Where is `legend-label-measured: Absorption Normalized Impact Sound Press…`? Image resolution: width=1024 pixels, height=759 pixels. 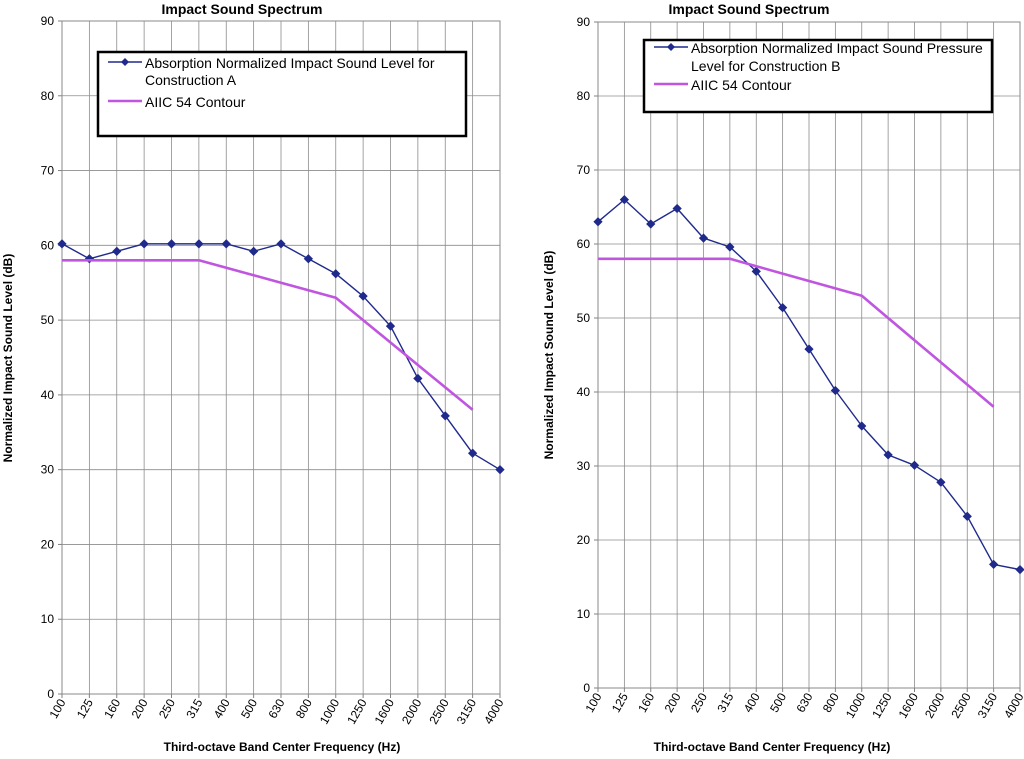
legend-label-measured: Absorption Normalized Impact Sound Press… is located at coordinates (837, 48).